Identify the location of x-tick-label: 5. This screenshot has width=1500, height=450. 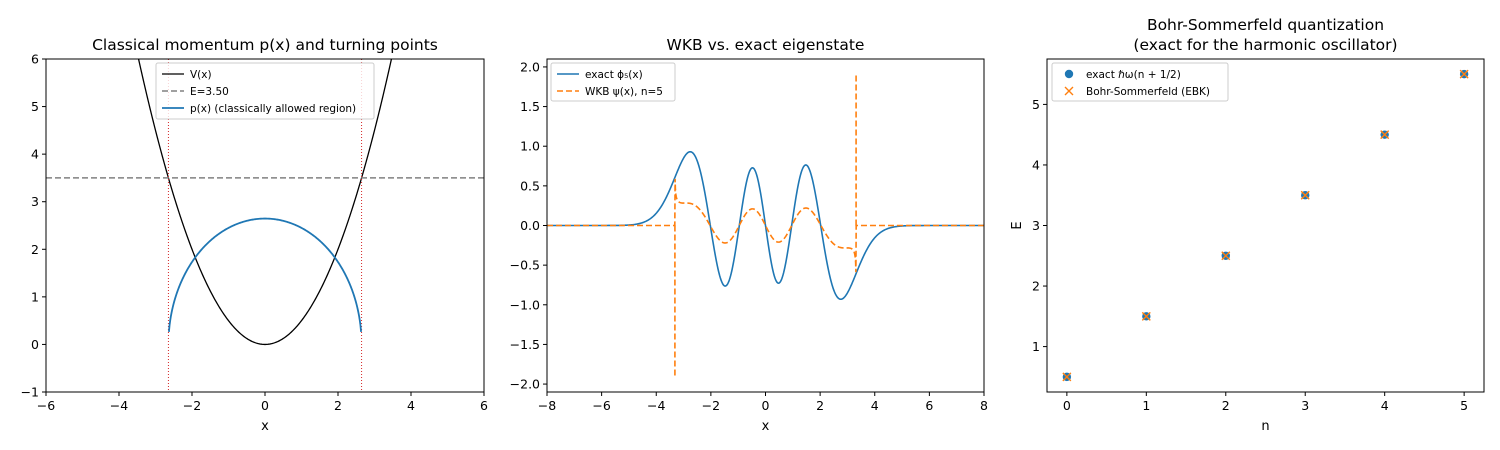
(1464, 405).